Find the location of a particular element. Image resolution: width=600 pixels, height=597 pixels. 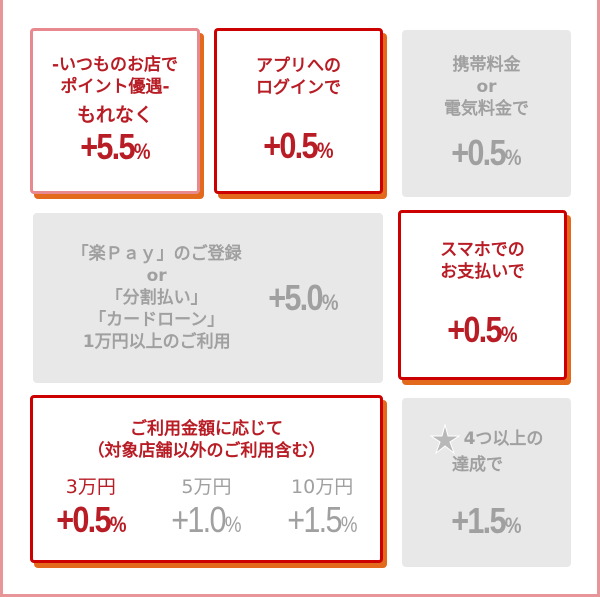

tier-5man: 5万円 +1.0% is located at coordinates (206, 506).